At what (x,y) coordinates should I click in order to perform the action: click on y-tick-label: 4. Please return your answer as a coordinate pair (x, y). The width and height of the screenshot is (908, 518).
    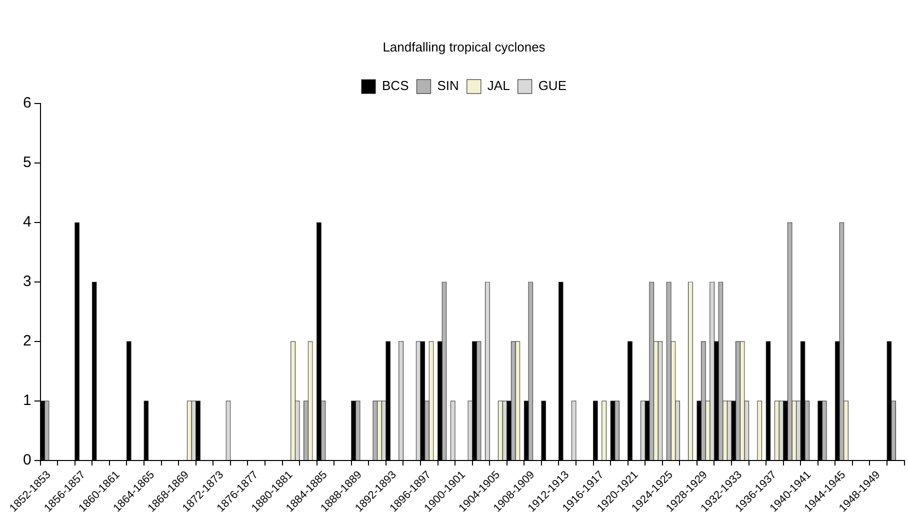
    Looking at the image, I should click on (27, 222).